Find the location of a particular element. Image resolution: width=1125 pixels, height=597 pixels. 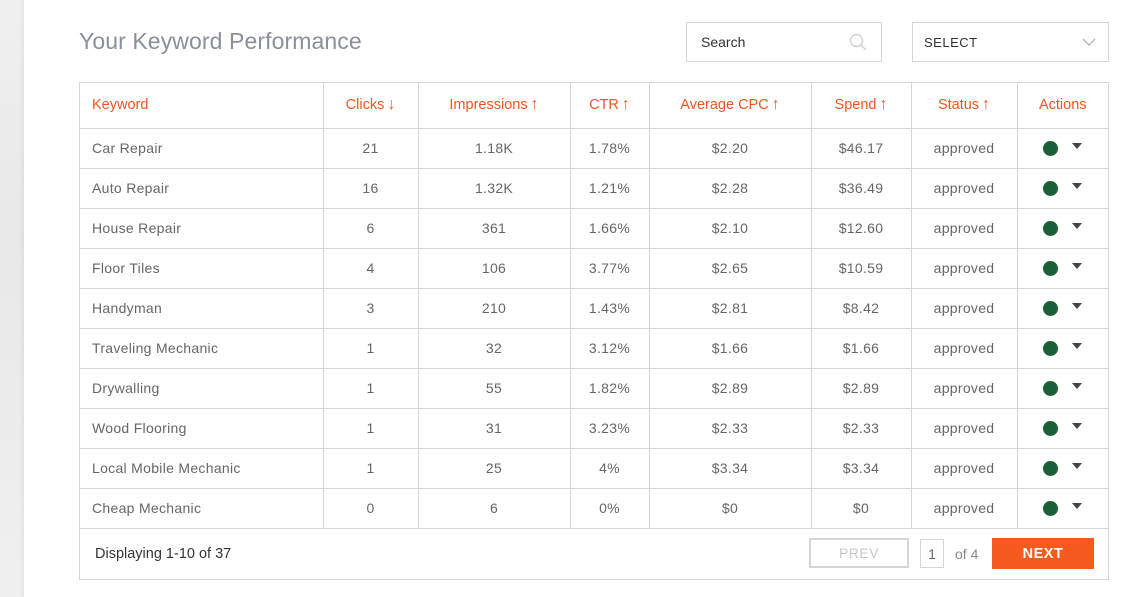

ctr-cell: 1.66% is located at coordinates (610, 228).